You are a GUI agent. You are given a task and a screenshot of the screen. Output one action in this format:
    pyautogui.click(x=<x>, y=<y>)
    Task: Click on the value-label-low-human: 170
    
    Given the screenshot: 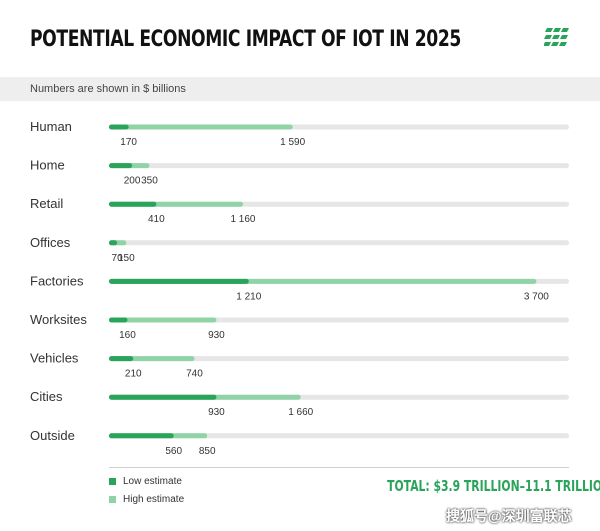 What is the action you would take?
    pyautogui.click(x=128, y=142)
    